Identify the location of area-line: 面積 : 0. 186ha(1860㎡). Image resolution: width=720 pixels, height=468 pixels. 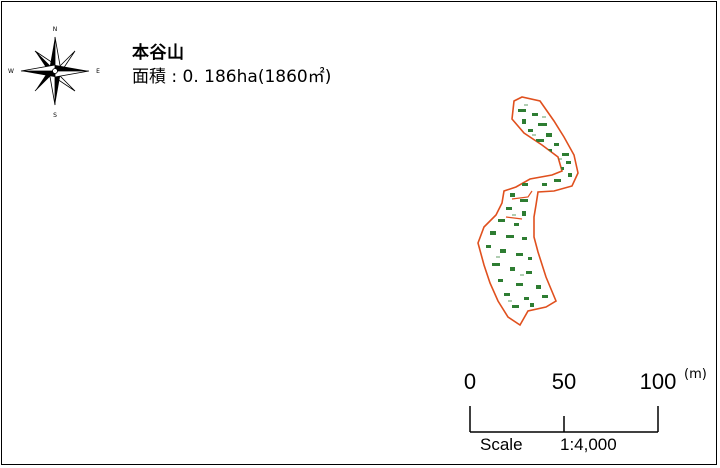
(231, 77).